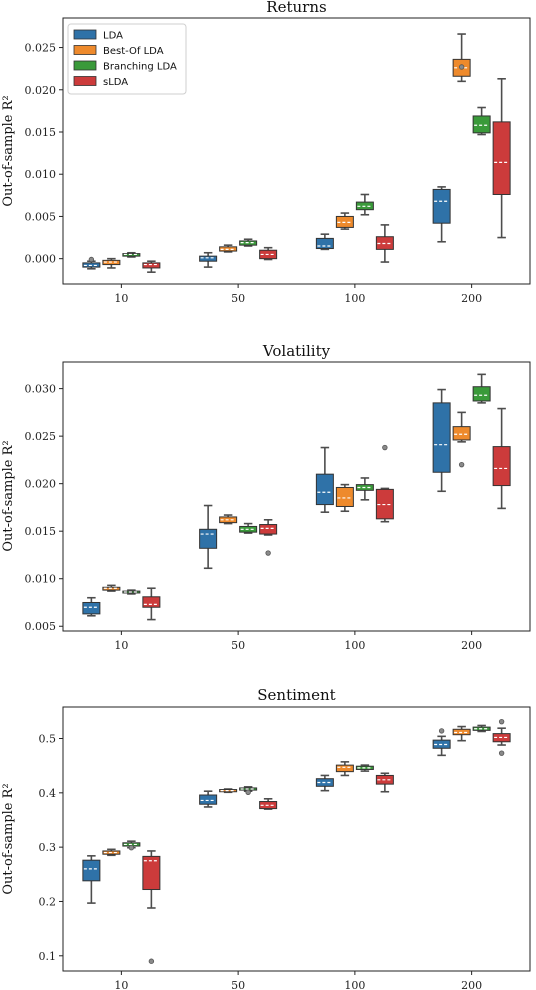 The width and height of the screenshot is (536, 990). Describe the element at coordinates (125, 66) in the screenshot. I see `legend-item-branching-lda: Branching LDA` at that location.